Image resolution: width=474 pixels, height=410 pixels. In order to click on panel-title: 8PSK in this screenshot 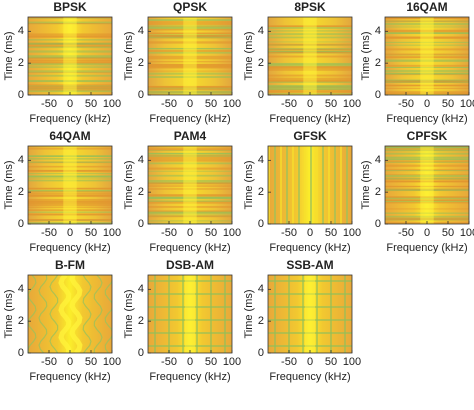, I will do `click(310, 7)`.